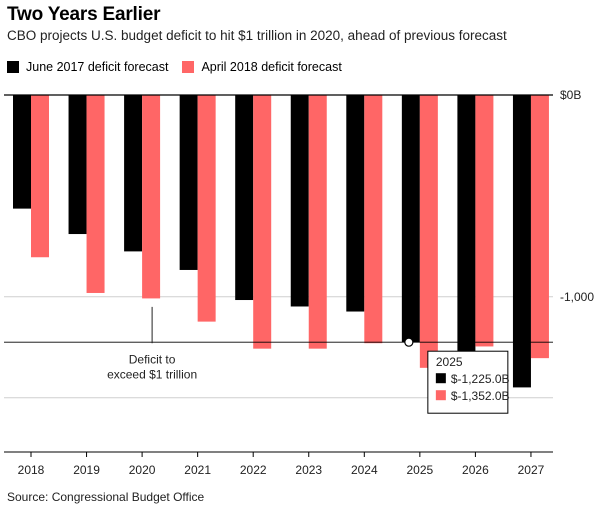 The width and height of the screenshot is (600, 510). What do you see at coordinates (152, 374) in the screenshot?
I see `annotation-text: exceed $1 trillion` at bounding box center [152, 374].